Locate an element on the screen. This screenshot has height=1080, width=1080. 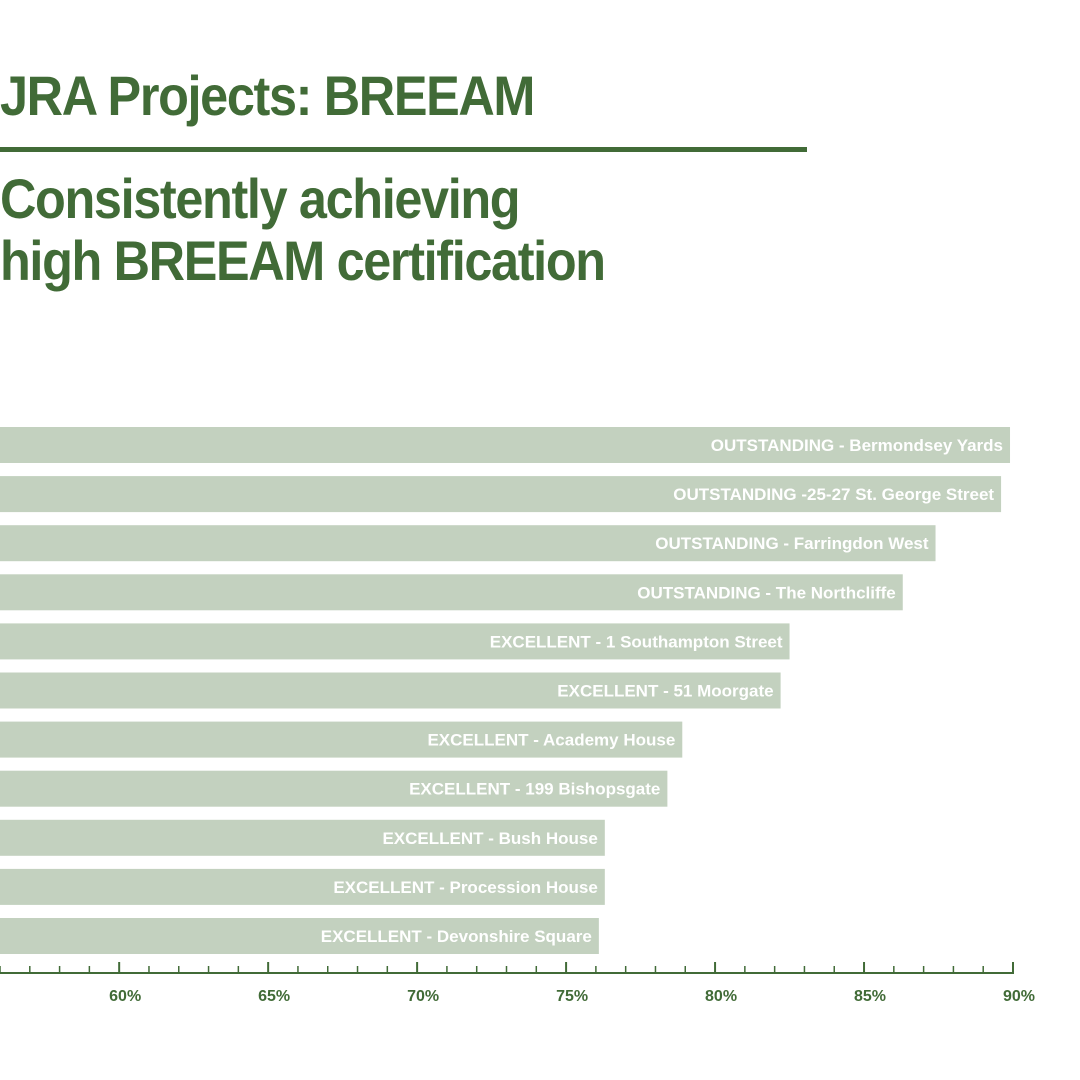
x-tick-label: 70% is located at coordinates (423, 996).